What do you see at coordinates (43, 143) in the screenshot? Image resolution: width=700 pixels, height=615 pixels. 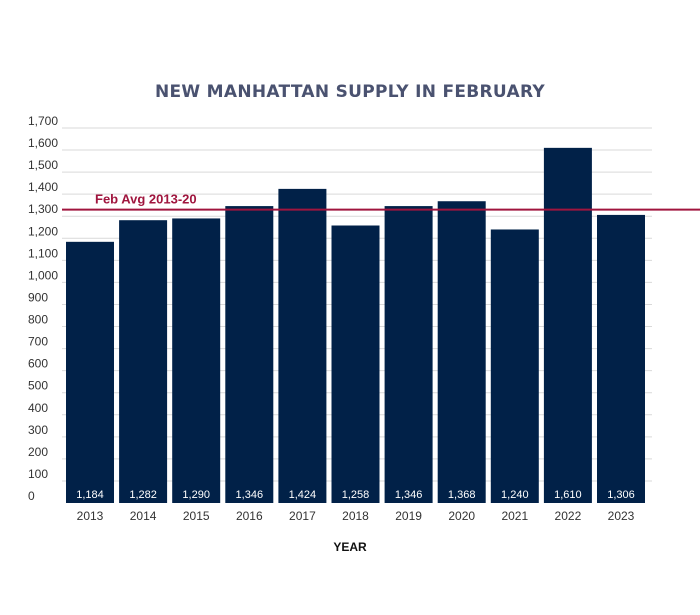 I see `y-tick-label: 1,600` at bounding box center [43, 143].